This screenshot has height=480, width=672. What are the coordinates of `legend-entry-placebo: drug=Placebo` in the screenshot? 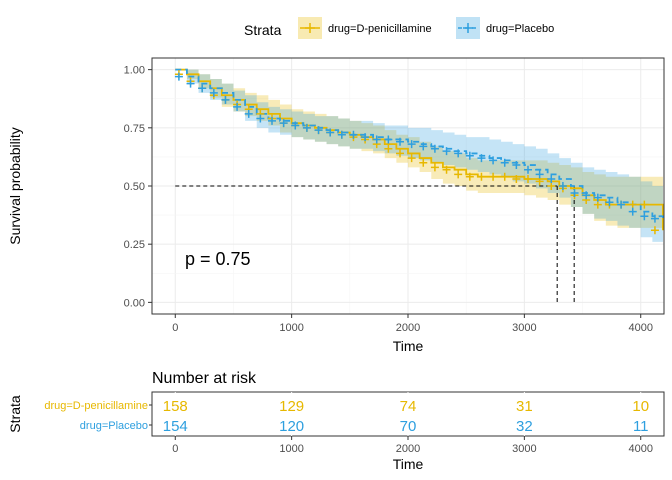 It's located at (505, 28).